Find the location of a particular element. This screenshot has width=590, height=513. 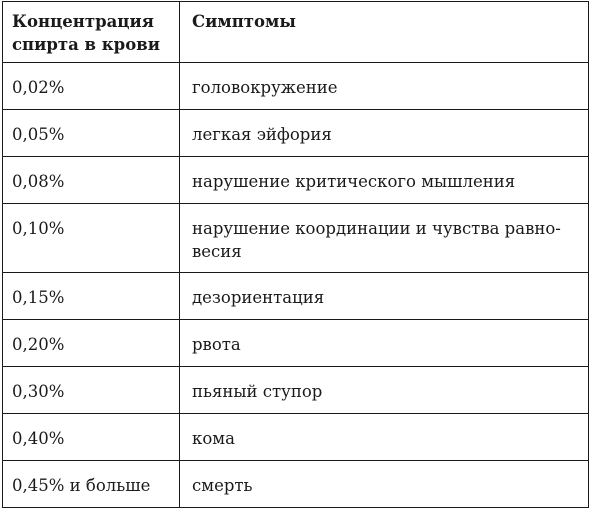

table-row: 0,30% пьяный ступор is located at coordinates (295, 390).